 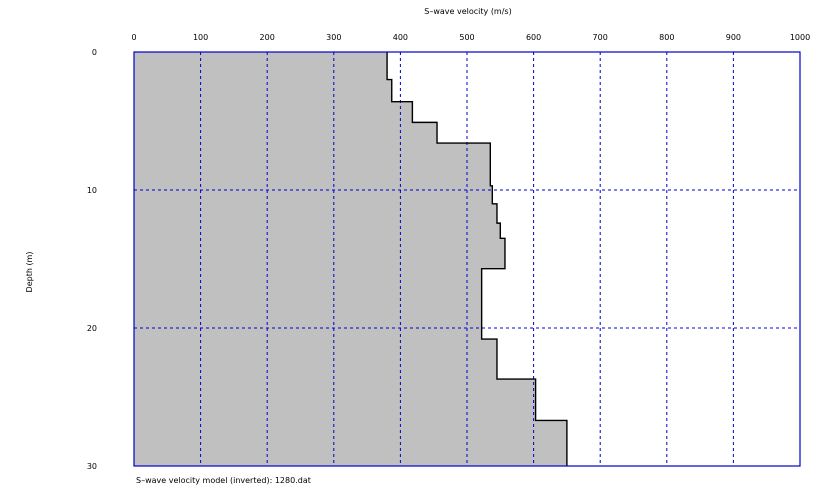 I want to click on y-tick-labels: 0 10 20 30, so click(x=92, y=259).